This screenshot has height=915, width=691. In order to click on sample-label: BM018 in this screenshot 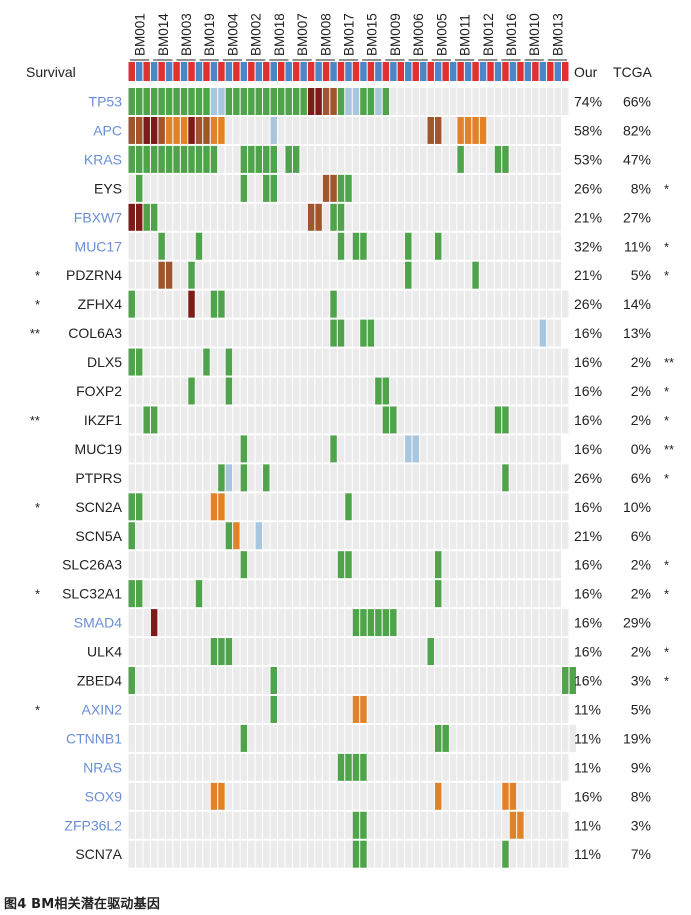, I will do `click(279, 34)`.